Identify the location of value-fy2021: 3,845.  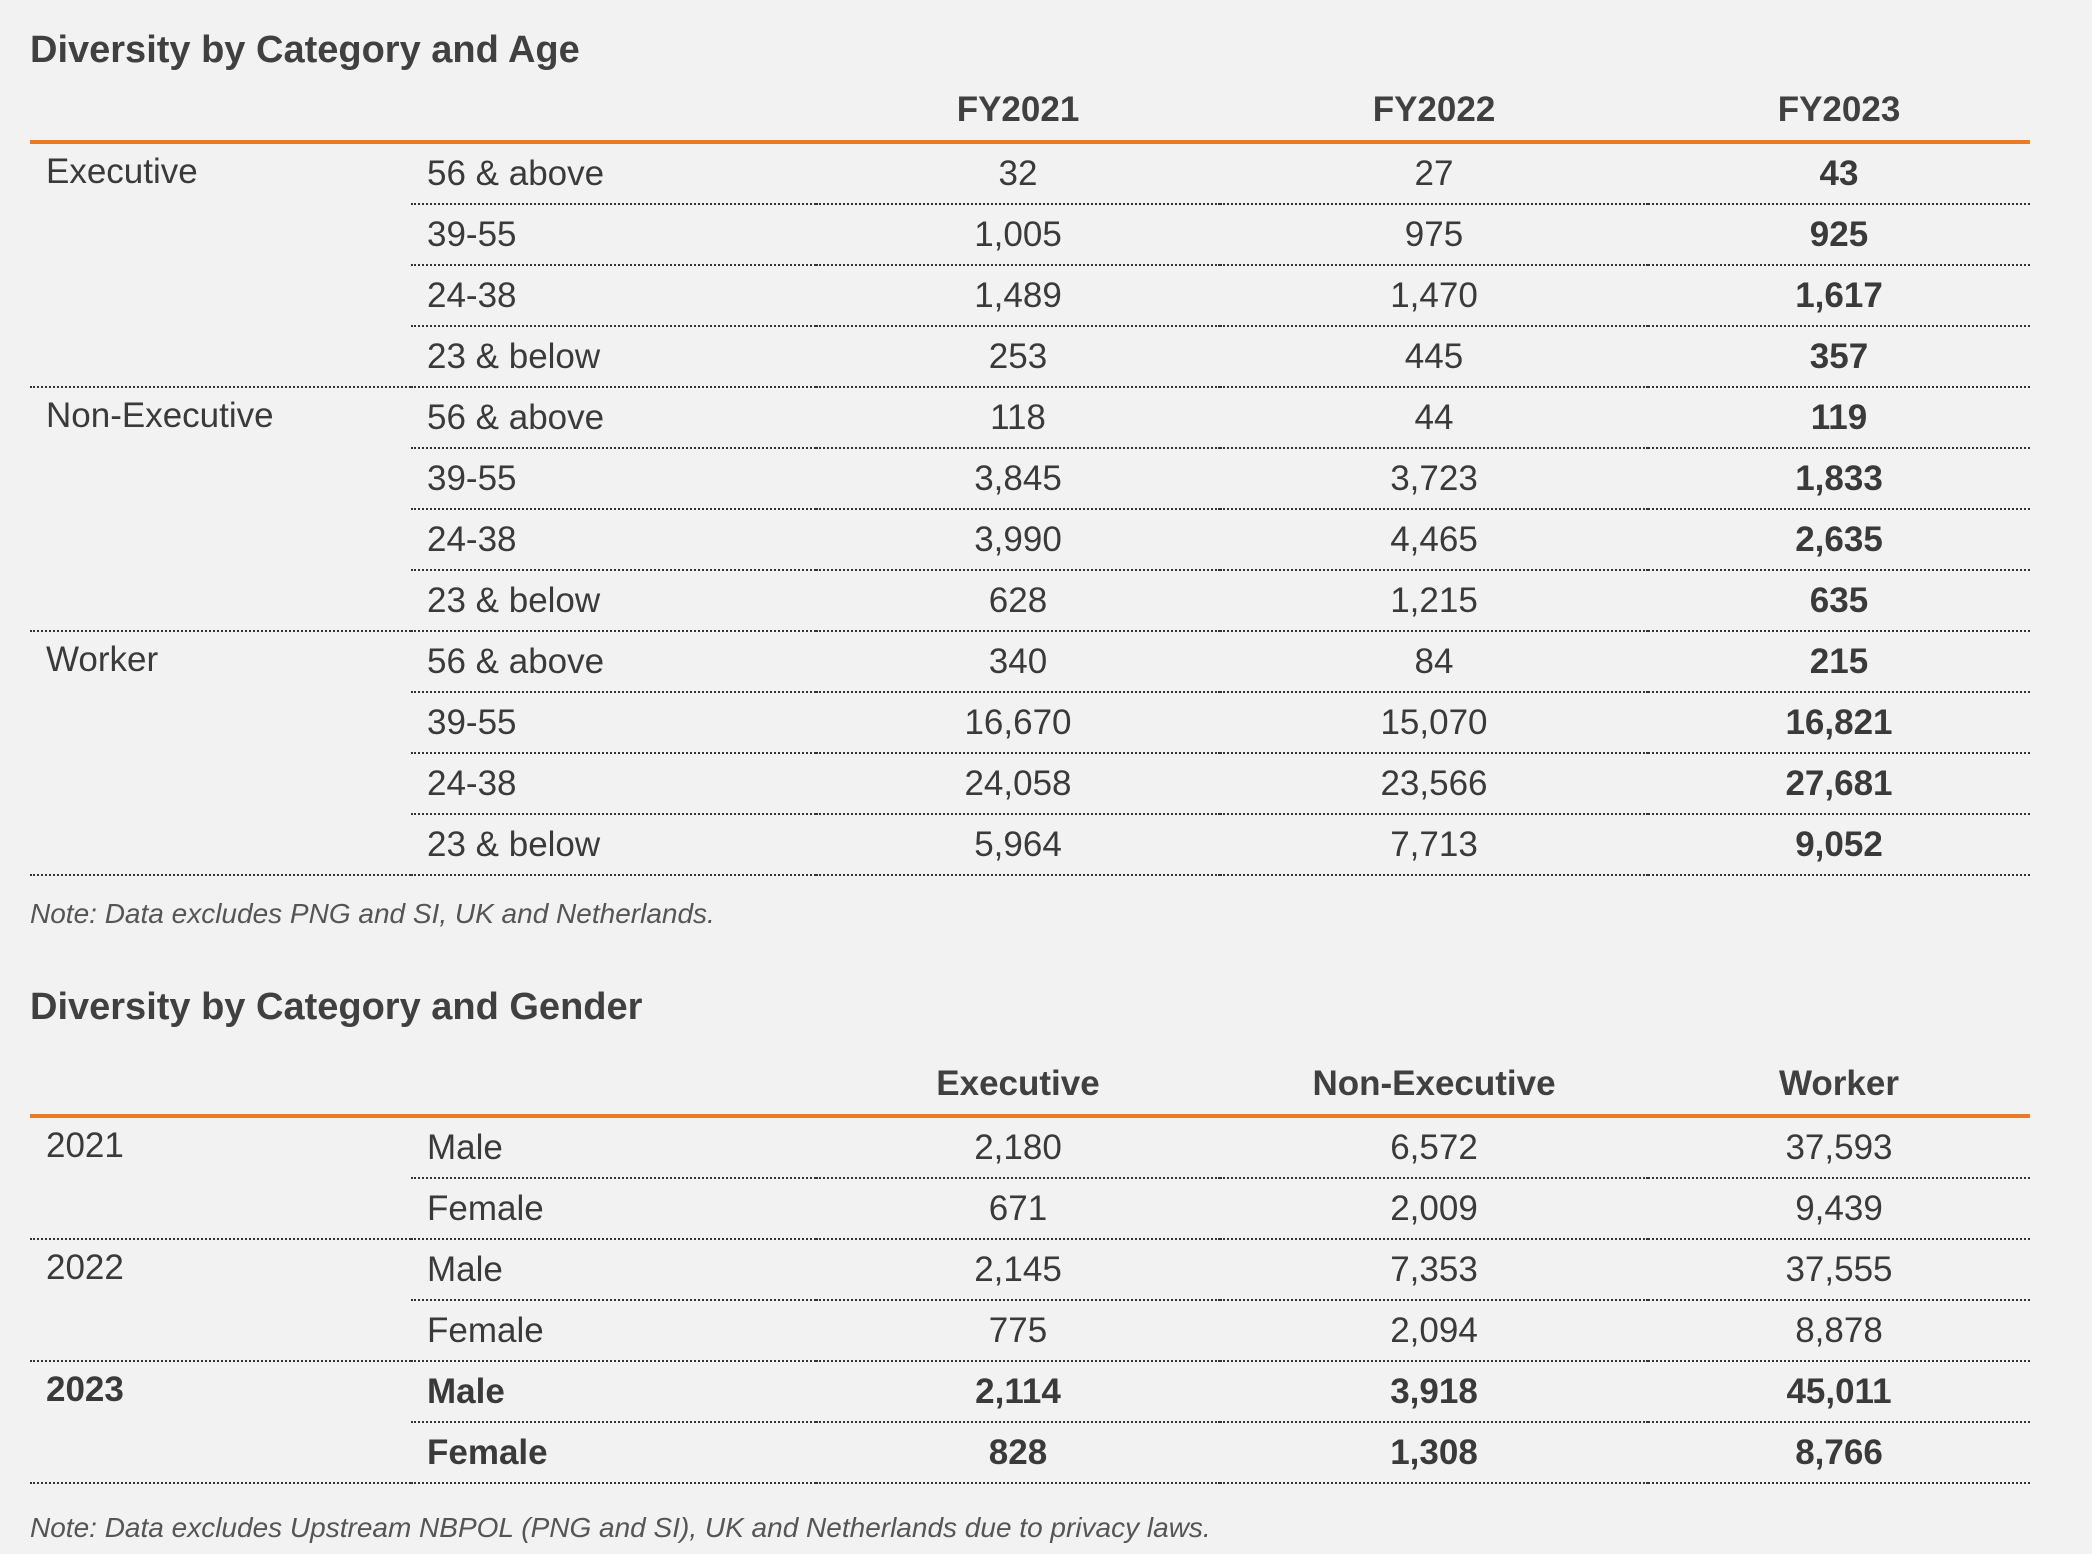
(1018, 479).